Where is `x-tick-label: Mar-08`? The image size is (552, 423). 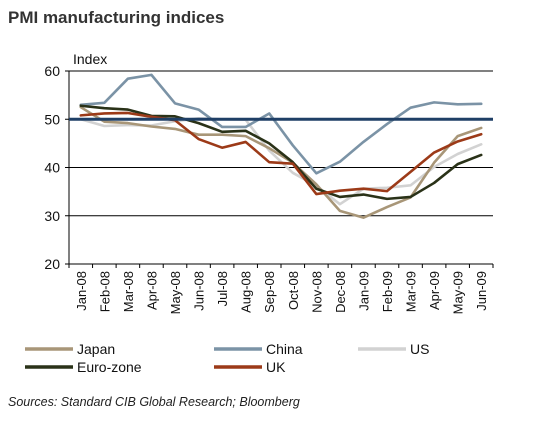
x-tick-label: Mar-08 is located at coordinates (128, 291).